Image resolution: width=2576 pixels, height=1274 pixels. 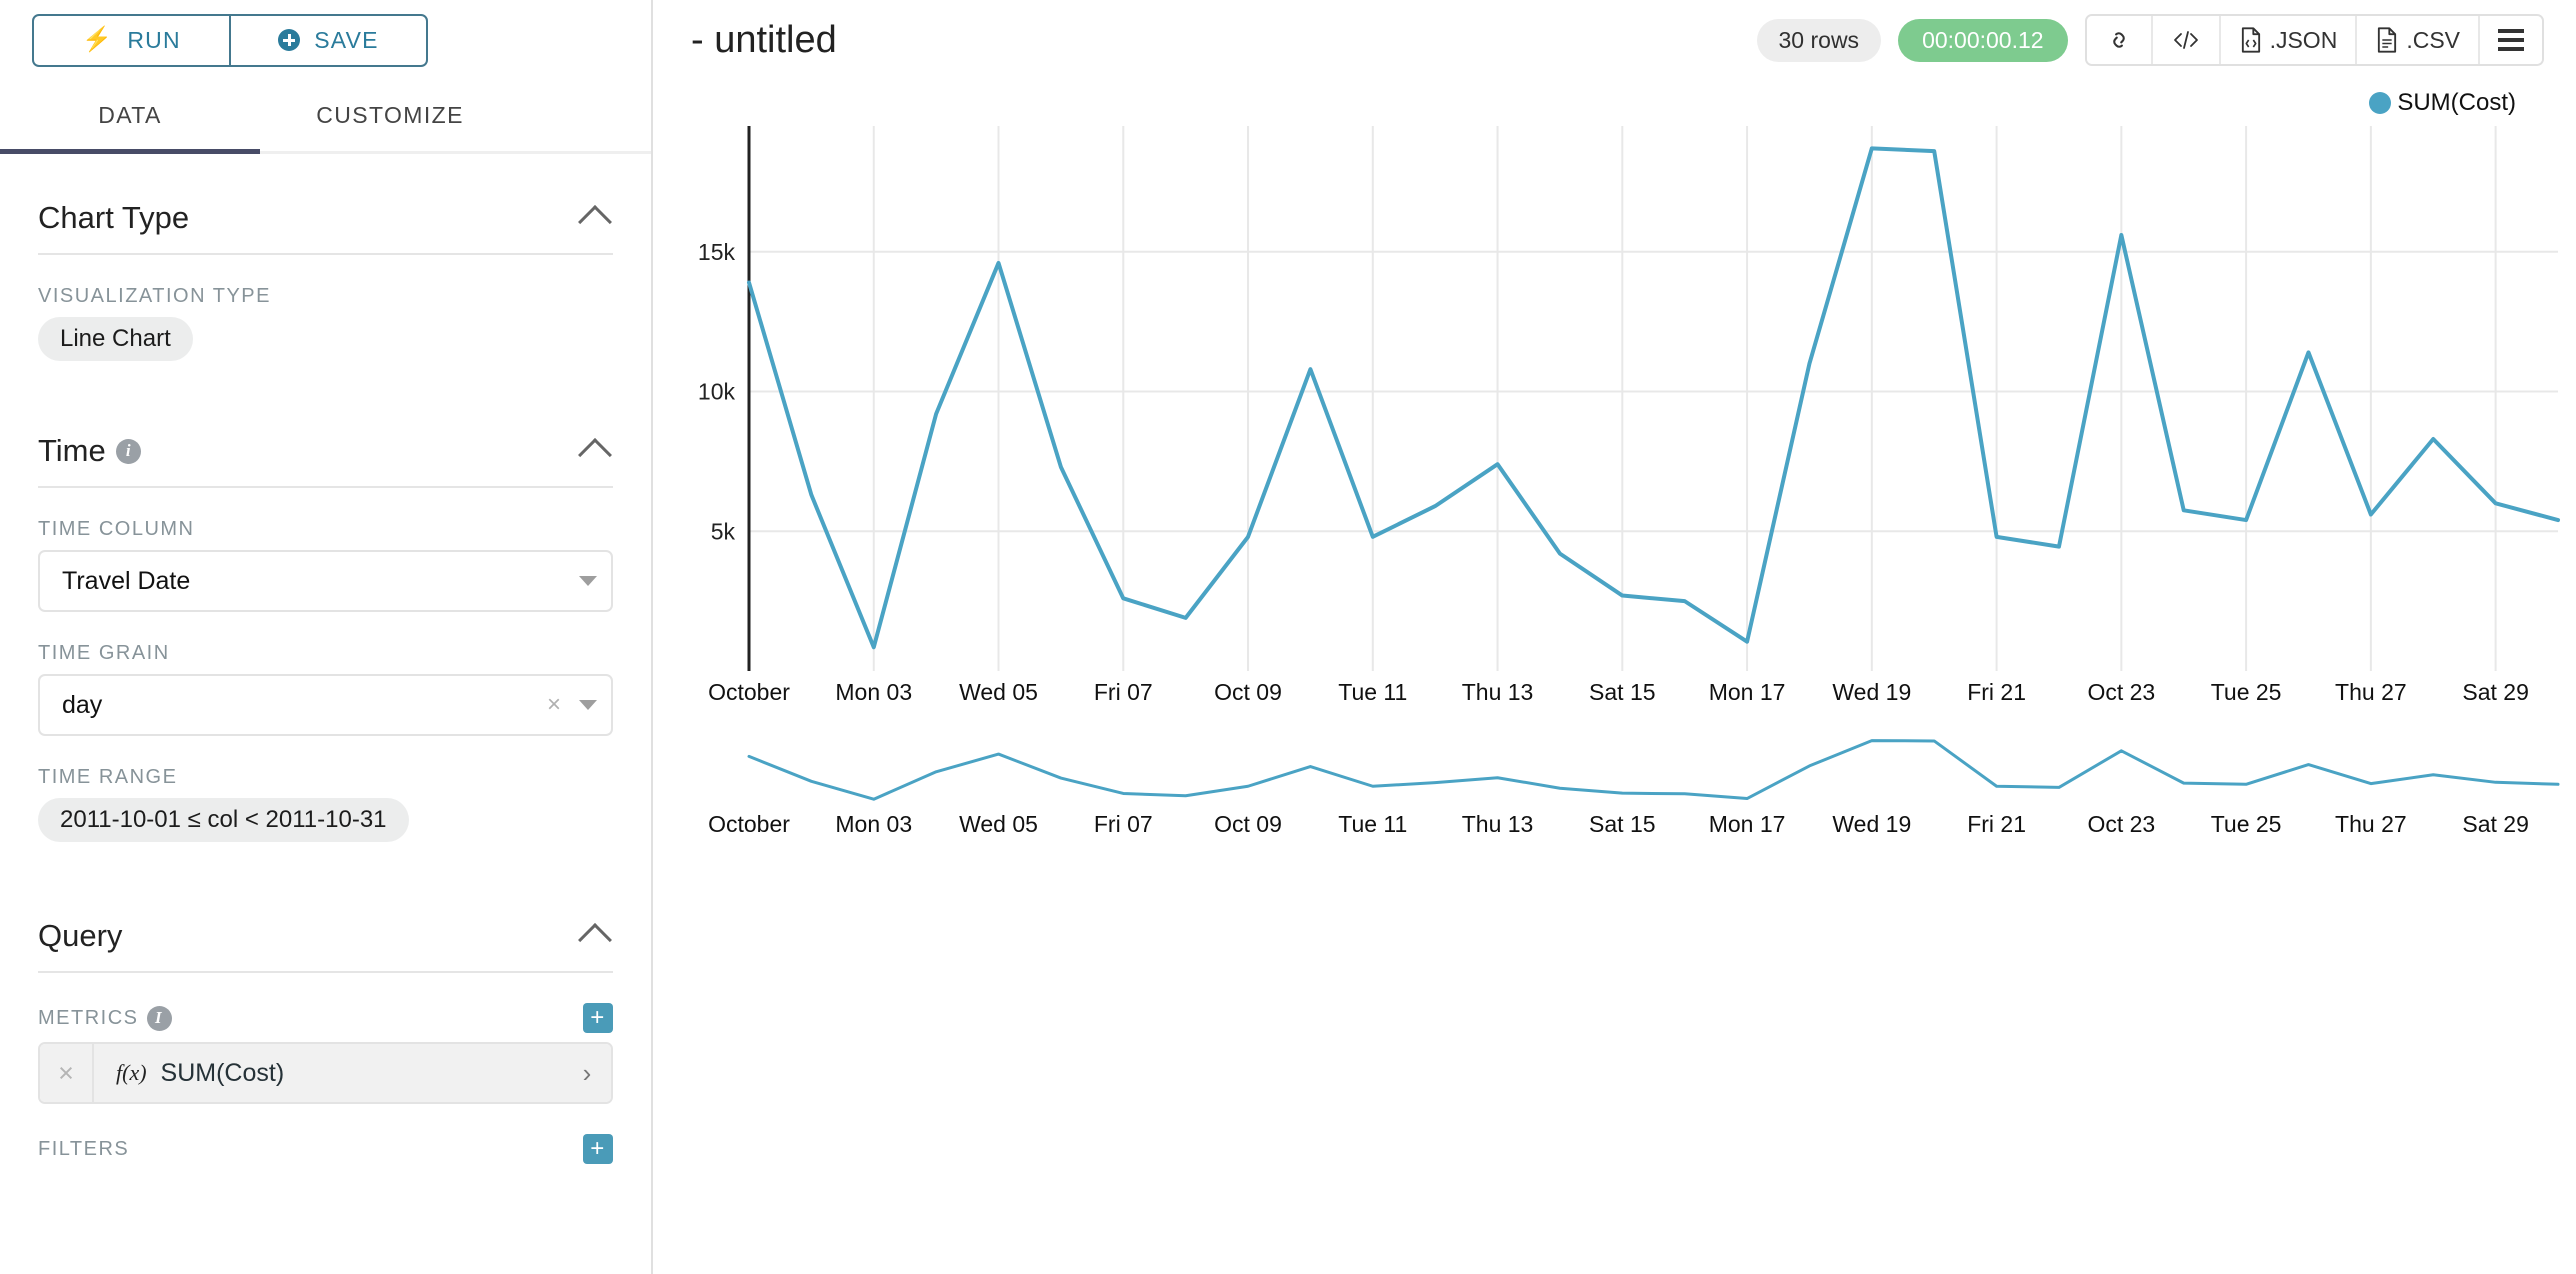 What do you see at coordinates (289, 40) in the screenshot?
I see `plus-circle-icon` at bounding box center [289, 40].